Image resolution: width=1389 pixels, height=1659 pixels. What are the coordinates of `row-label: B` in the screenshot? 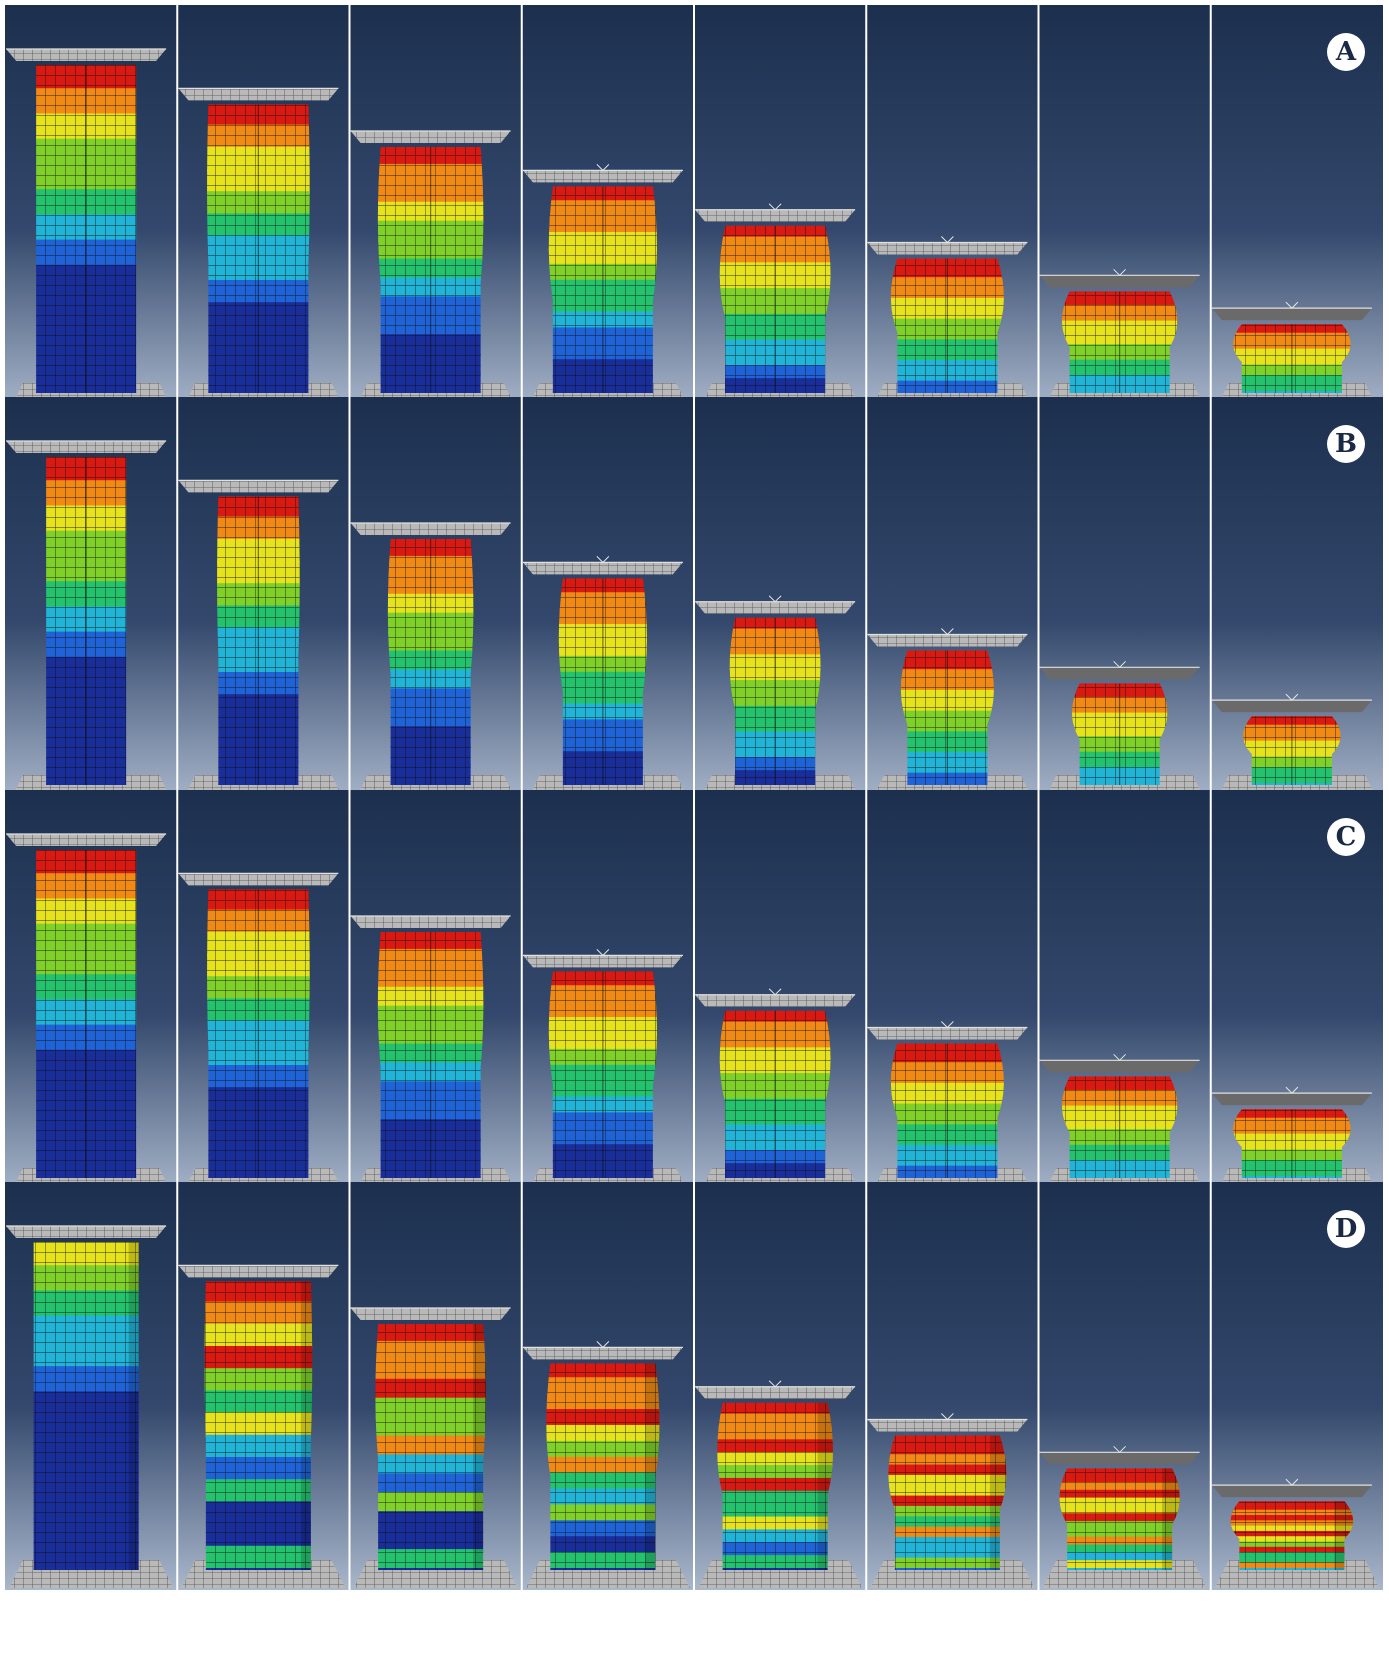 It's located at (1346, 444).